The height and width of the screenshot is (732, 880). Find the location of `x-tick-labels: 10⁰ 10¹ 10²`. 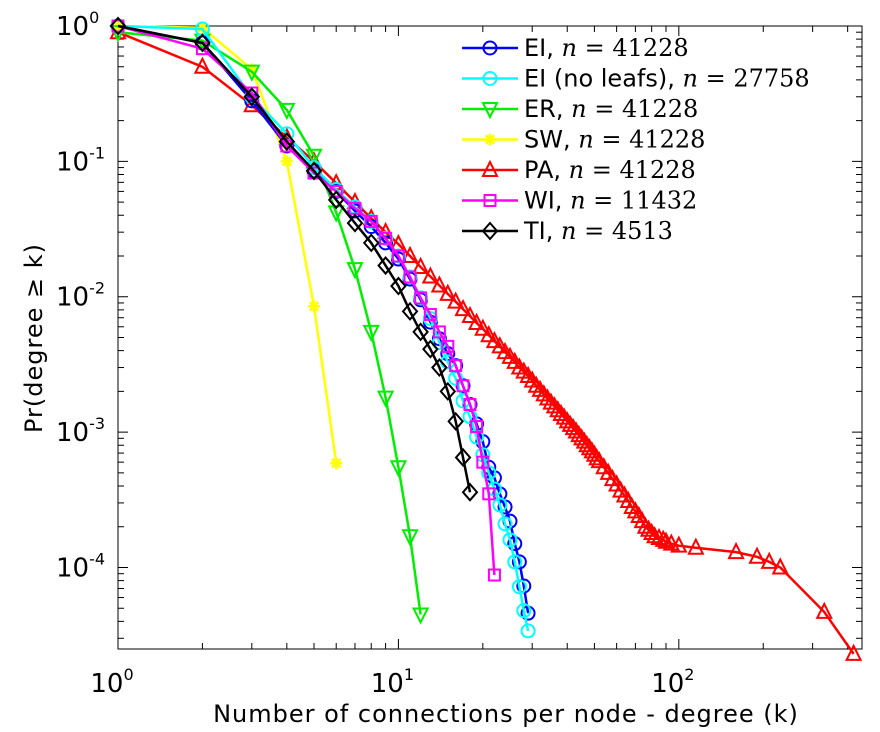

x-tick-labels: 10⁰ 10¹ 10² is located at coordinates (392, 682).